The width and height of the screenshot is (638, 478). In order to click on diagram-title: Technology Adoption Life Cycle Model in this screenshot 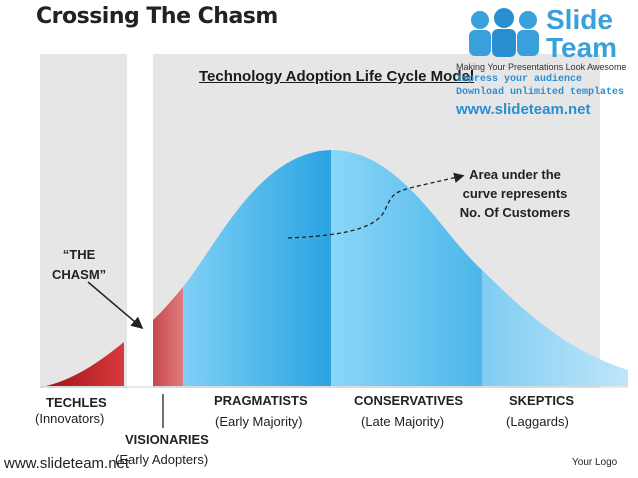, I will do `click(337, 76)`.